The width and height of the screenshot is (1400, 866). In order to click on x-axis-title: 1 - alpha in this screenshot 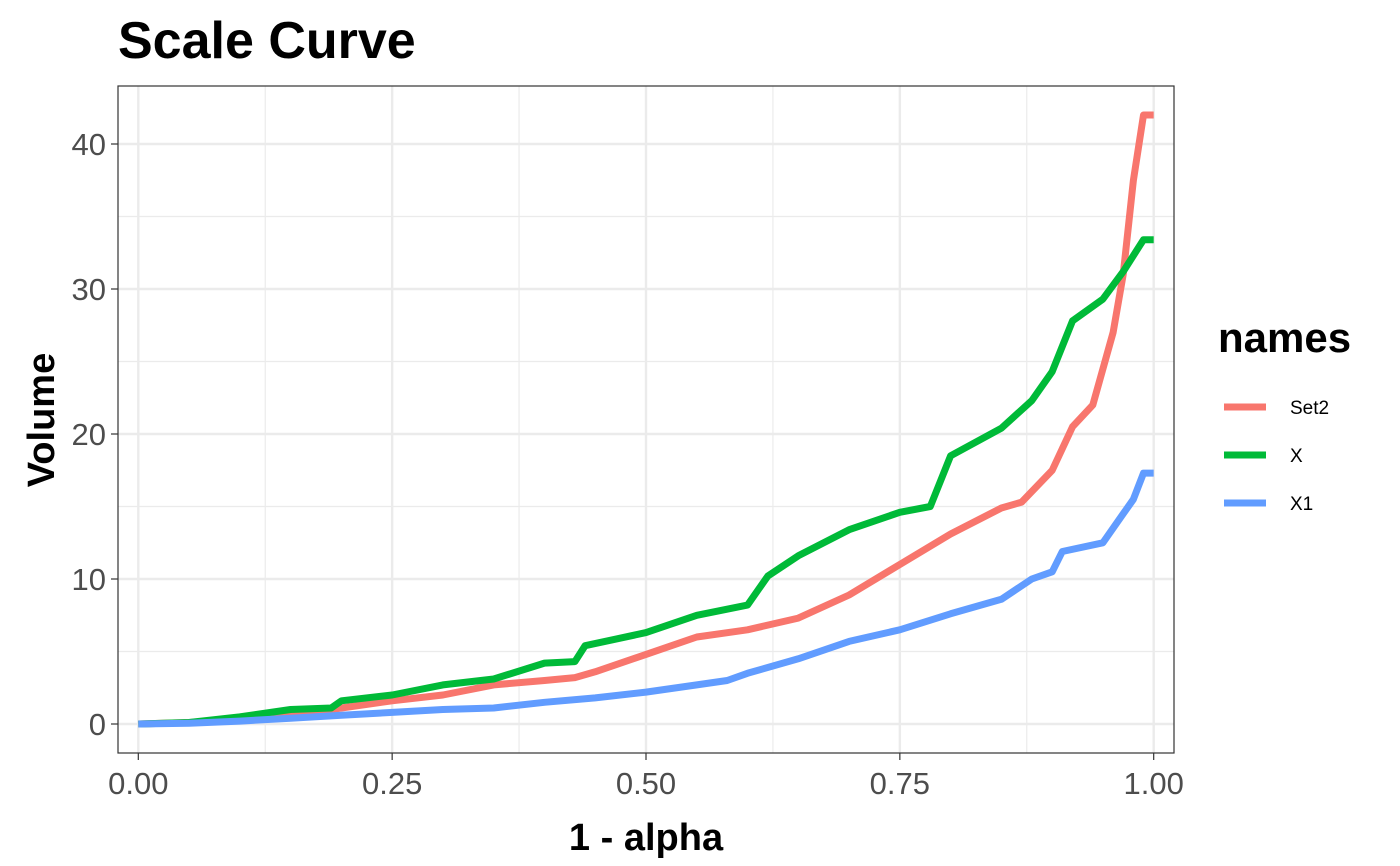, I will do `click(646, 838)`.